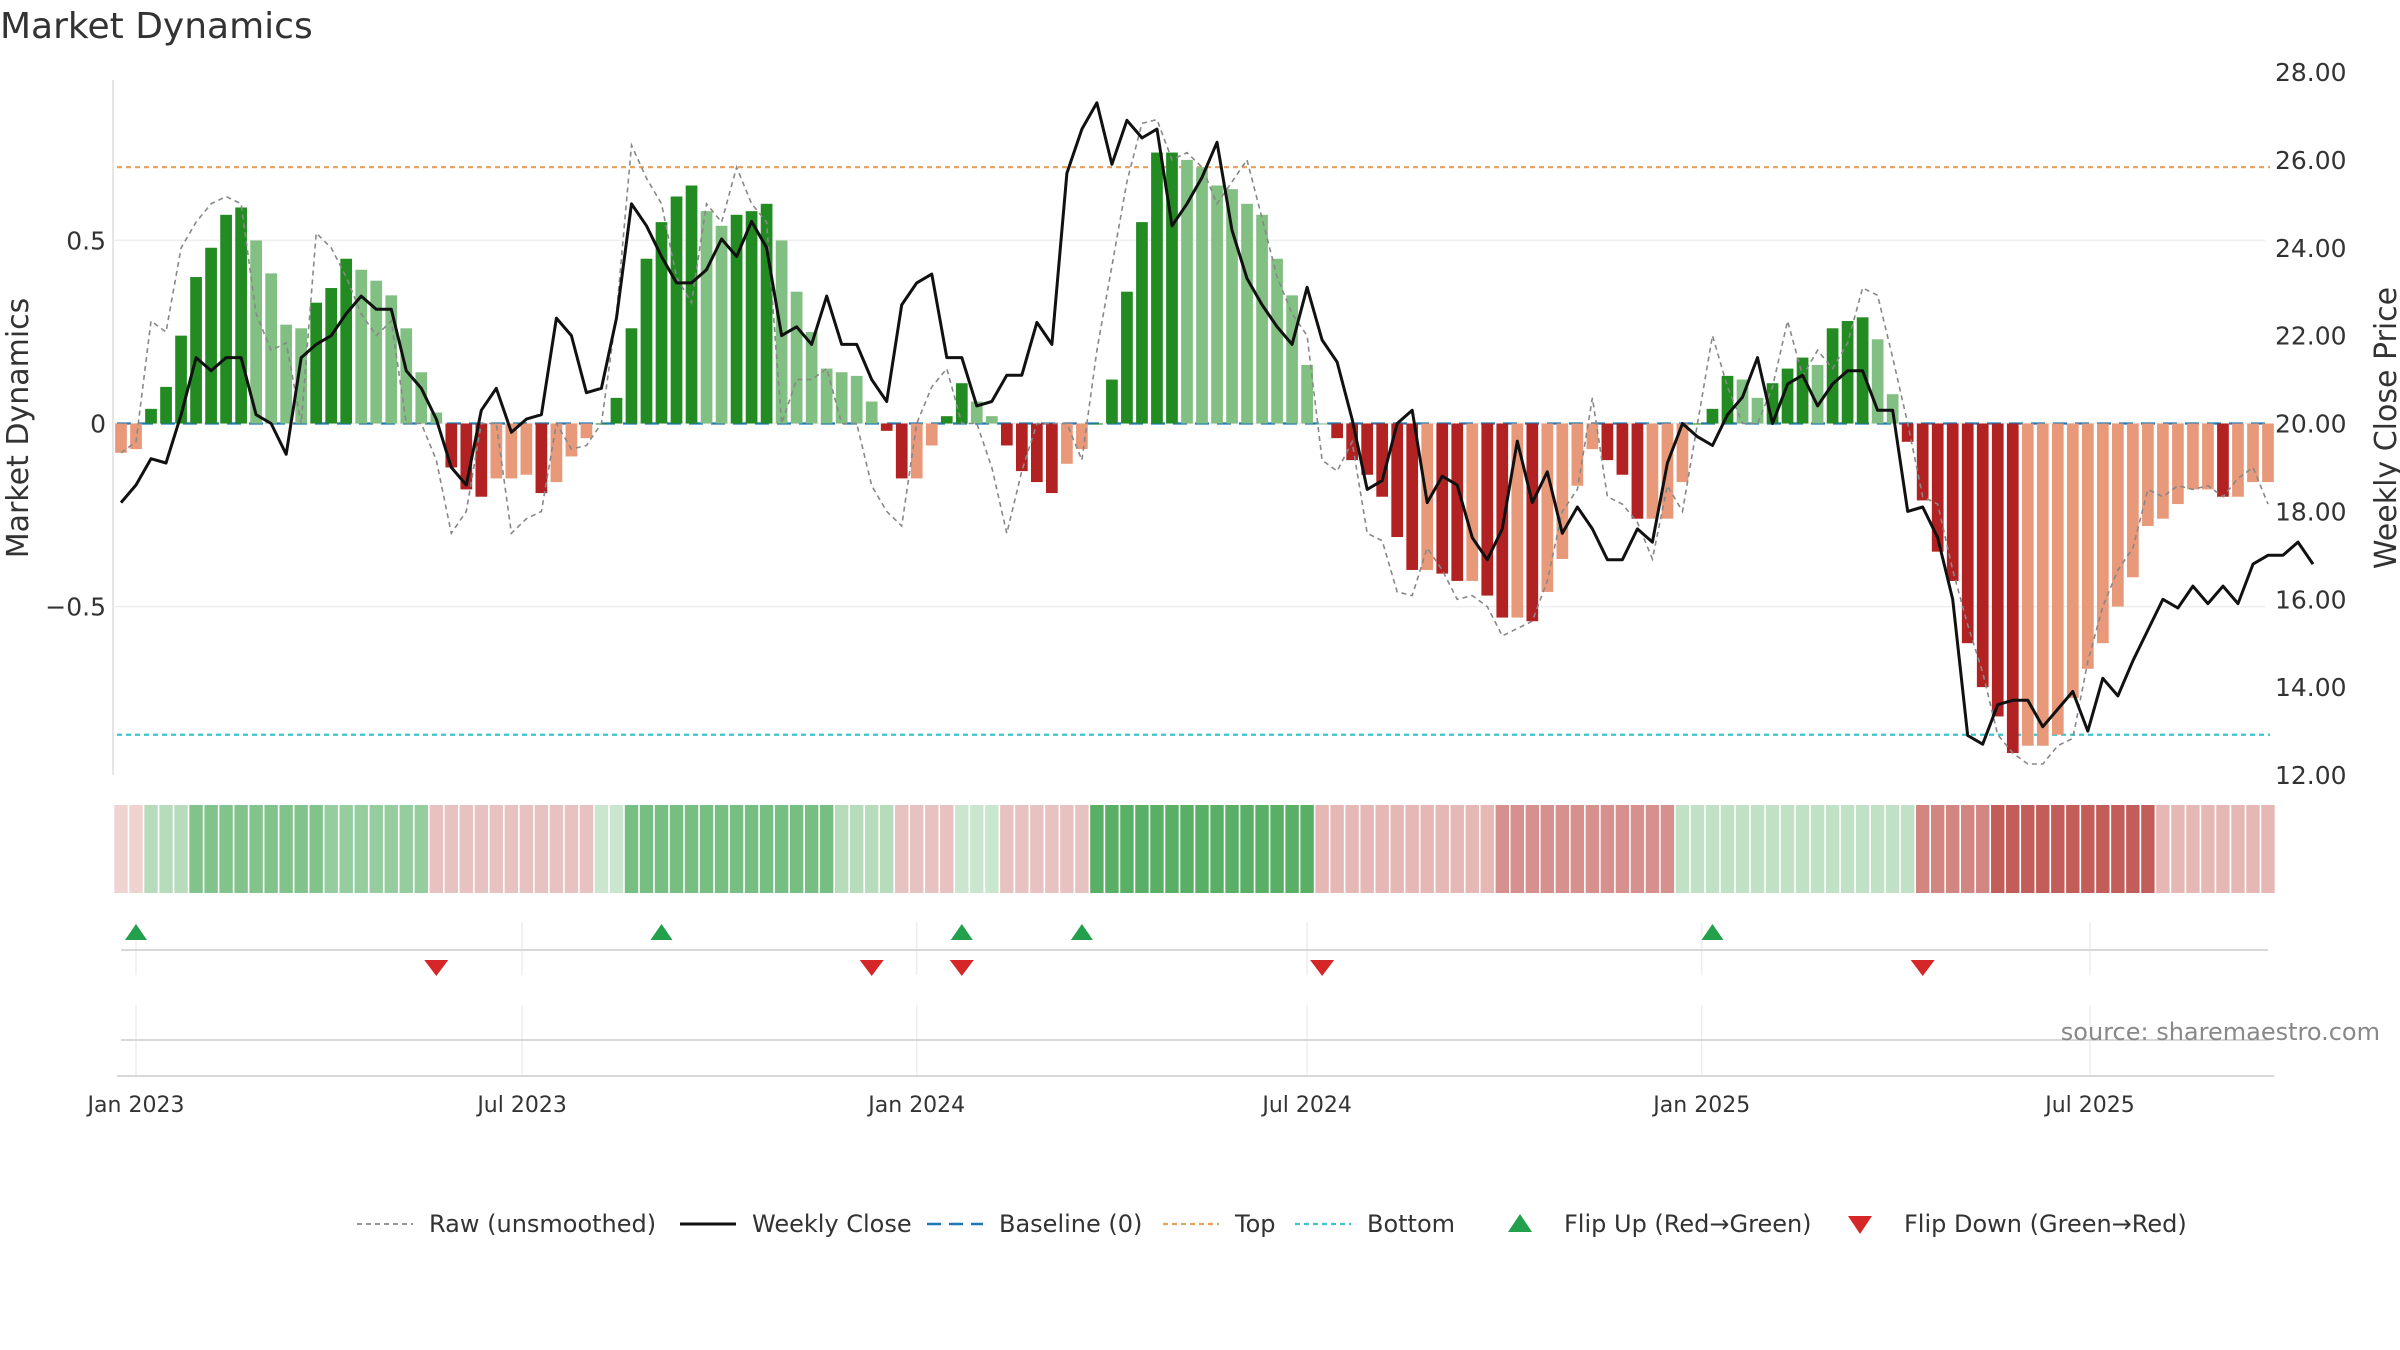 The width and height of the screenshot is (2400, 1350). I want to click on left-y-axis: 0.5 0 −0.5, so click(75, 423).